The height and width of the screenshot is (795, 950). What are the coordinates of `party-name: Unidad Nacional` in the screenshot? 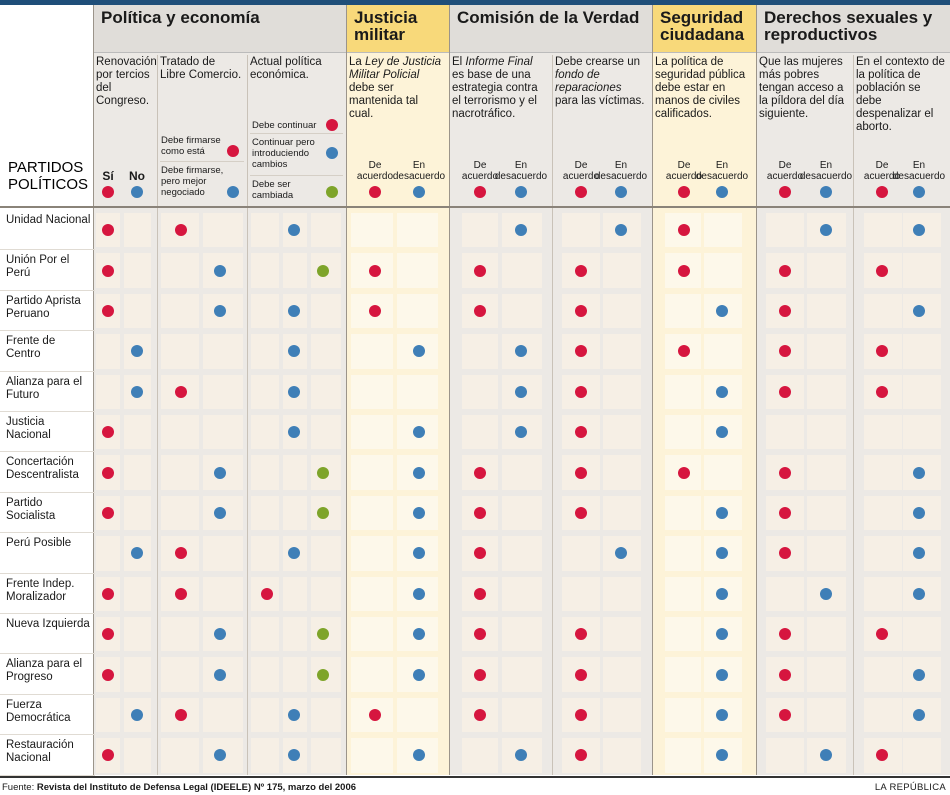 It's located at (48, 220).